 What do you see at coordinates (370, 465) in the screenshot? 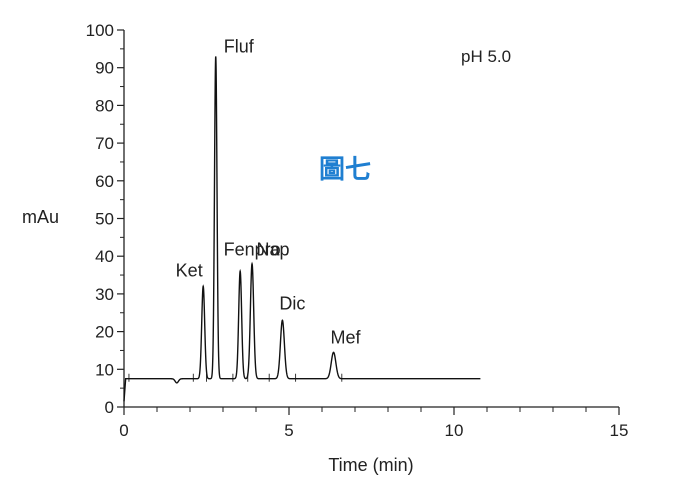
I see `x-axis-label: Time (min)` at bounding box center [370, 465].